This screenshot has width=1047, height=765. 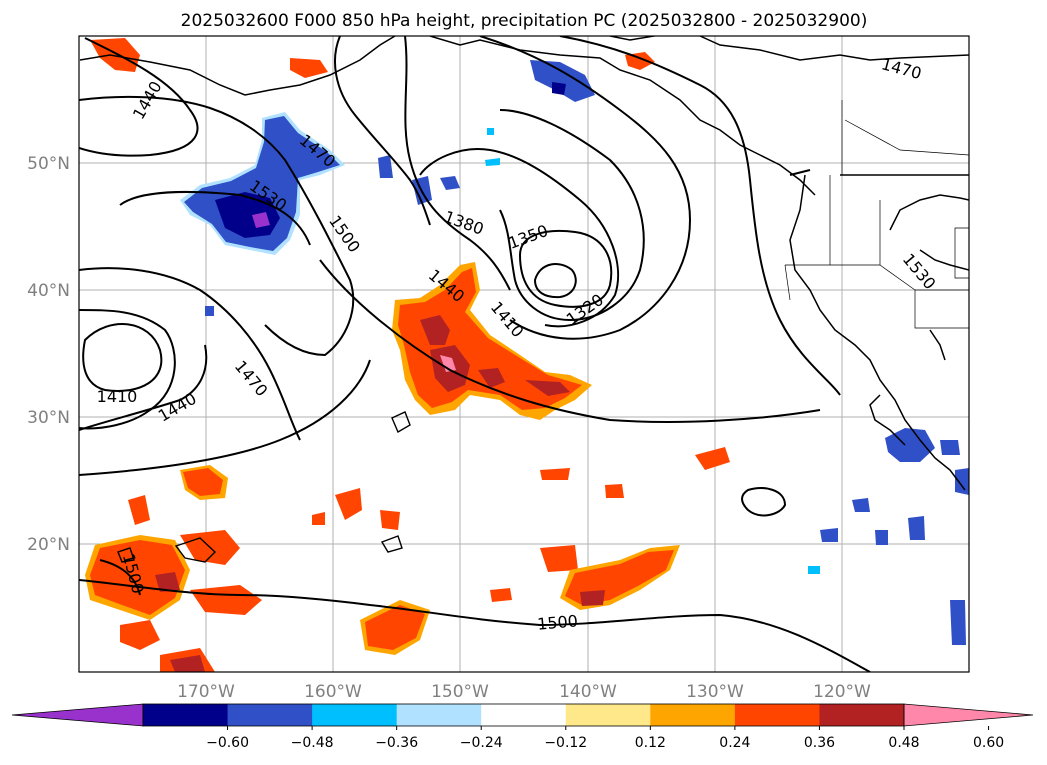 What do you see at coordinates (48, 354) in the screenshot?
I see `latitude-labels: 50°N 40°N 30°N 20°N` at bounding box center [48, 354].